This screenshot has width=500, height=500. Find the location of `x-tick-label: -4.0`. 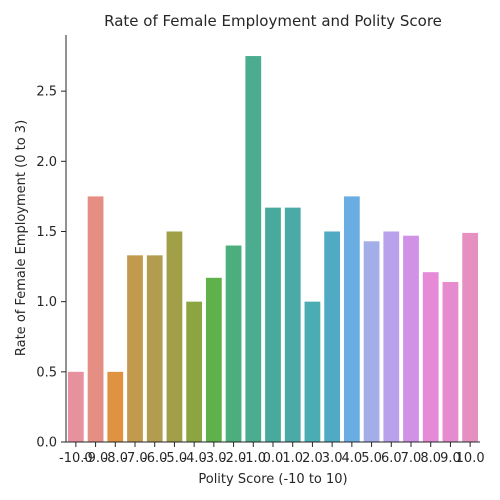

x-tick-label: -4.0 is located at coordinates (193, 458).